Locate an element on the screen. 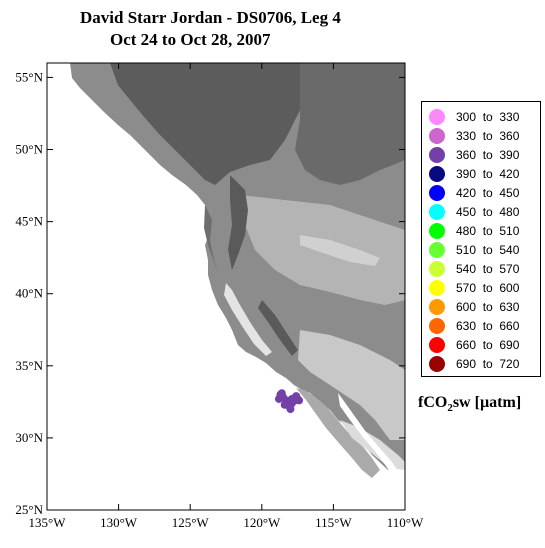 The image size is (545, 548). legend-row: 660 to 690 is located at coordinates (481, 345).